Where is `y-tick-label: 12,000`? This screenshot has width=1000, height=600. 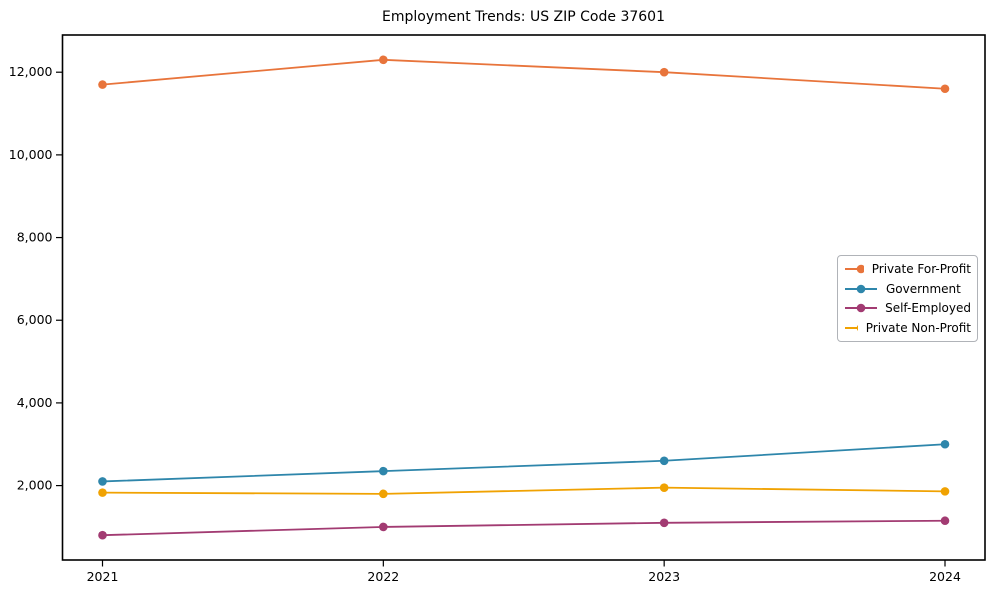
y-tick-label: 12,000 is located at coordinates (31, 71).